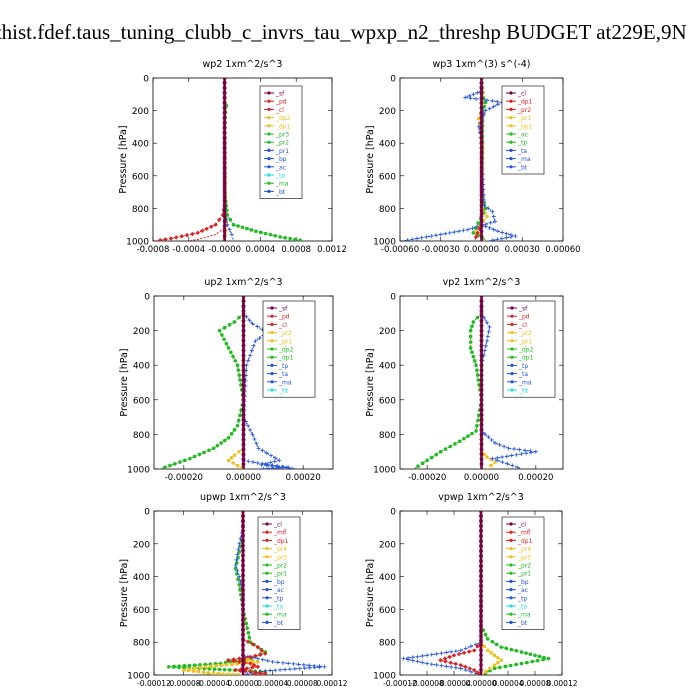 This screenshot has width=700, height=700. What do you see at coordinates (535, 478) in the screenshot?
I see `x-tick-label: 0.00020` at bounding box center [535, 478].